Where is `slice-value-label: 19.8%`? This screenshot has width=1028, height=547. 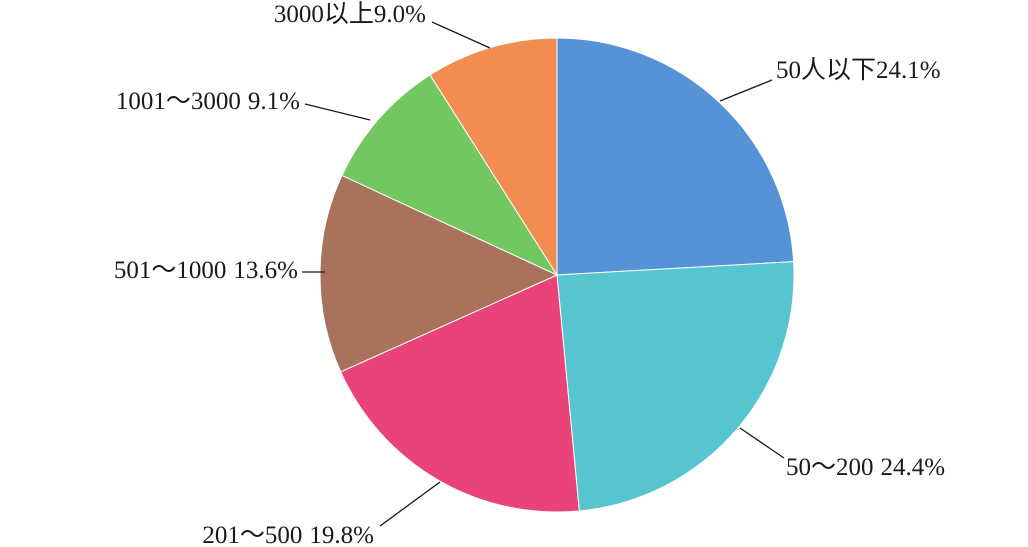
slice-value-label: 19.8% is located at coordinates (341, 534).